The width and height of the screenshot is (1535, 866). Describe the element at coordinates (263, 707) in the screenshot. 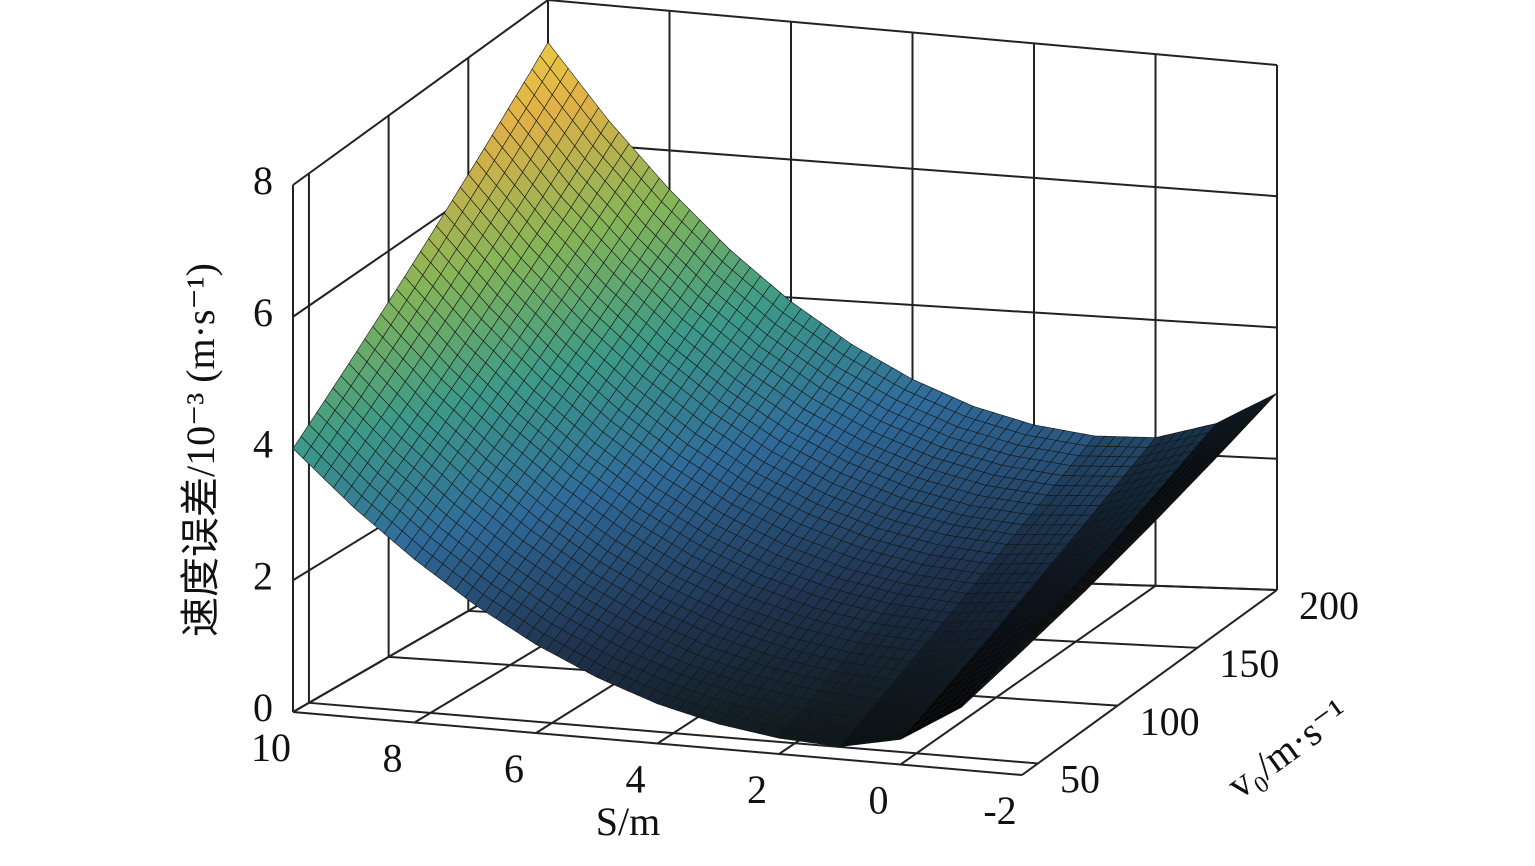

I see `z-tick-label: 0` at that location.